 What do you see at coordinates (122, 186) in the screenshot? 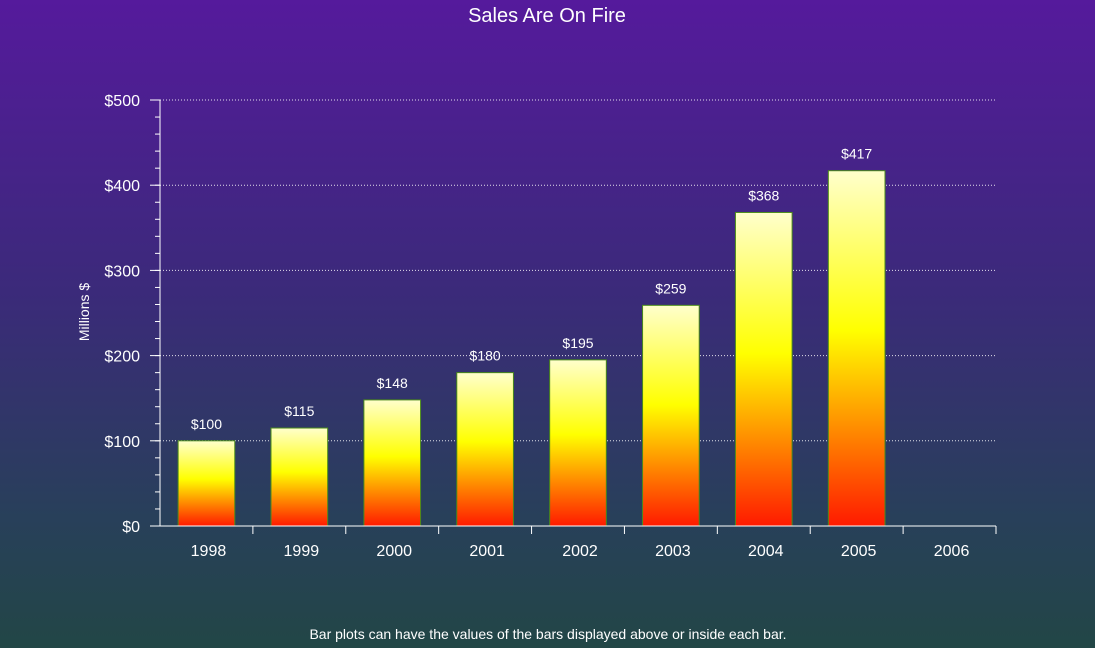
I see `y-tick-label: $400` at bounding box center [122, 186].